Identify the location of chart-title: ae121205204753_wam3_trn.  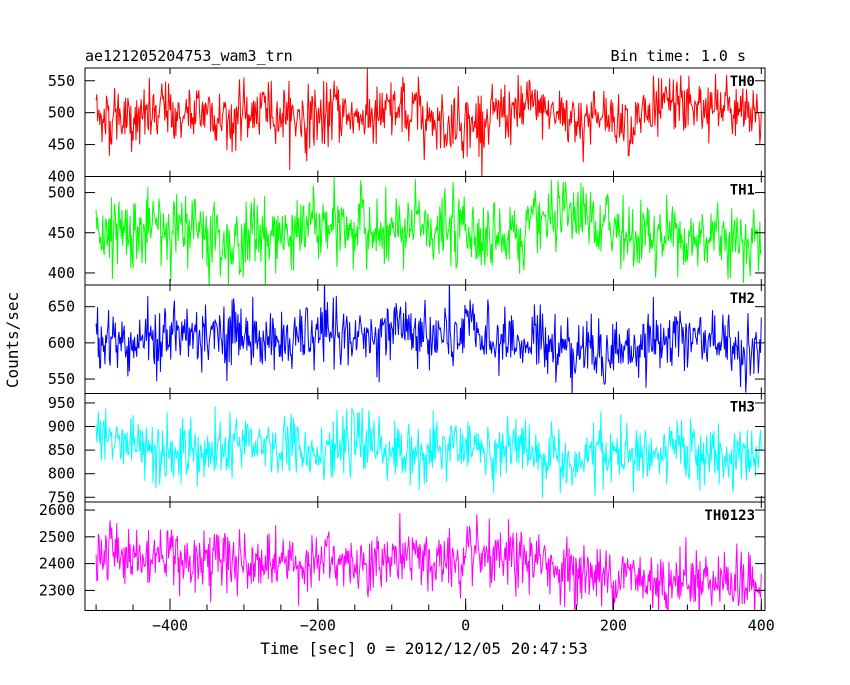
(189, 56).